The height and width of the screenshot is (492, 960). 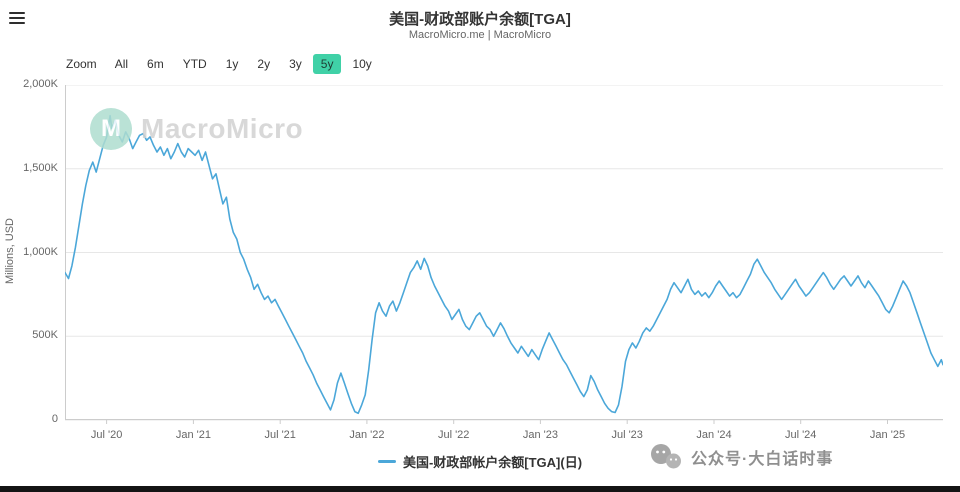 I want to click on legend-label: 美国-财政部帐户余额[TGA](日), so click(x=492, y=462).